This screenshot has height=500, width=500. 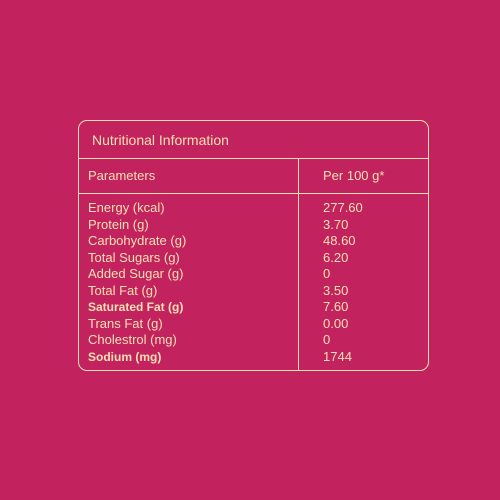 I want to click on row-label: Added Sugar (g), so click(x=136, y=273).